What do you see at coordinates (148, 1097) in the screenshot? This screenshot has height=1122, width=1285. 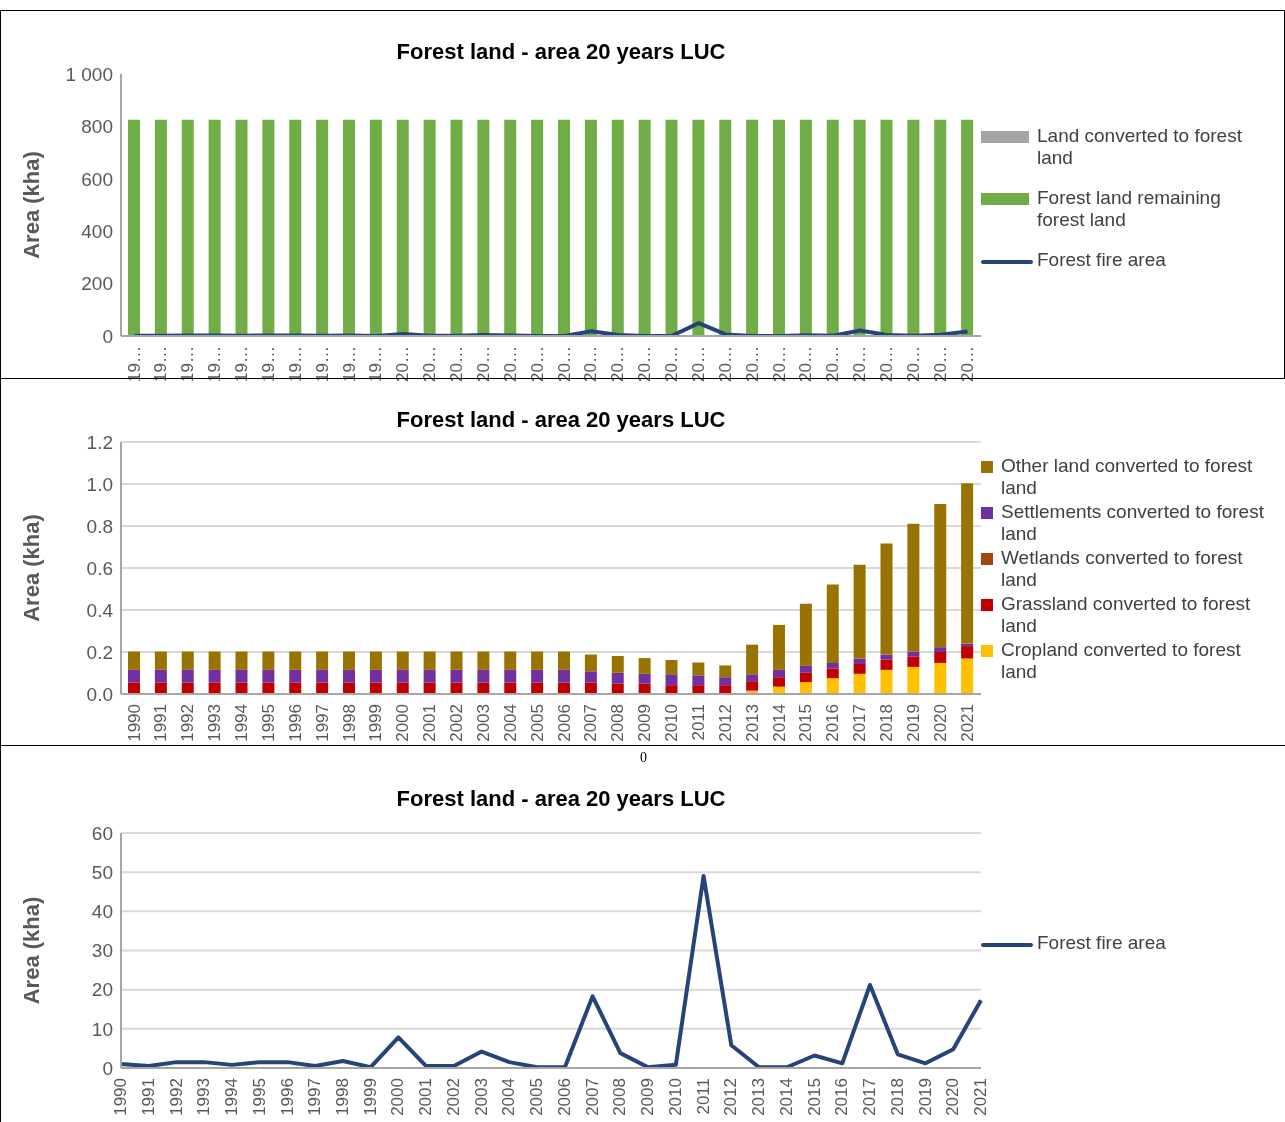 I see `x-tick-label: 1991` at bounding box center [148, 1097].